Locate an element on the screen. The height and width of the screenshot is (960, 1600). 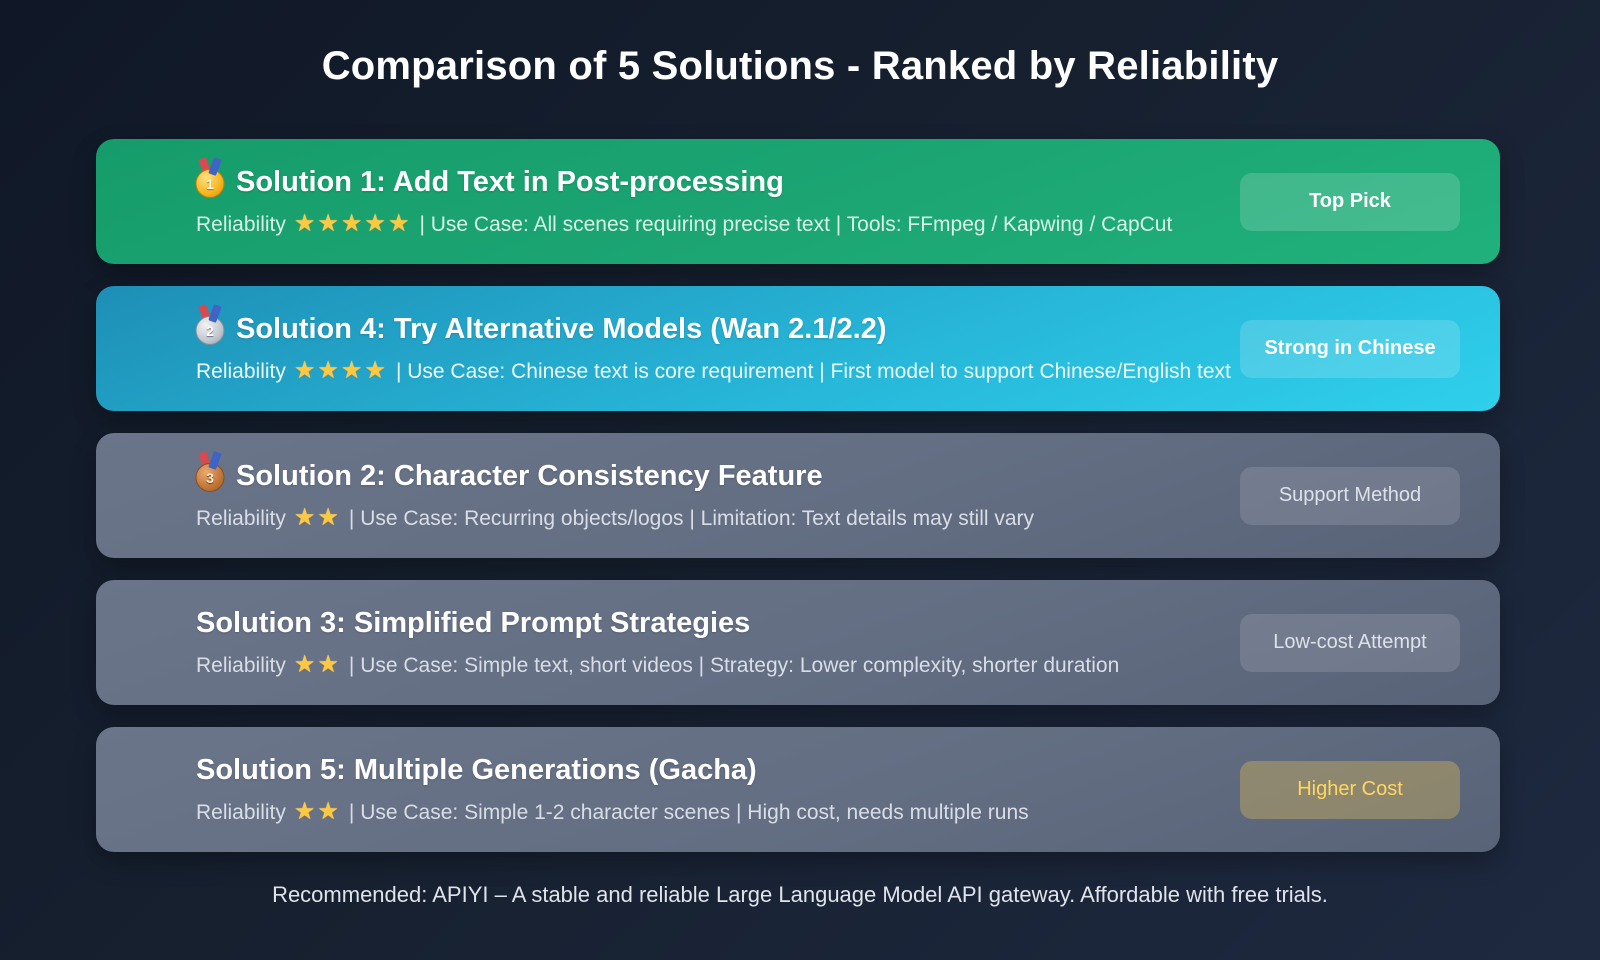
card-title: Solution 1: Add Text in Post-processing is located at coordinates (510, 181).